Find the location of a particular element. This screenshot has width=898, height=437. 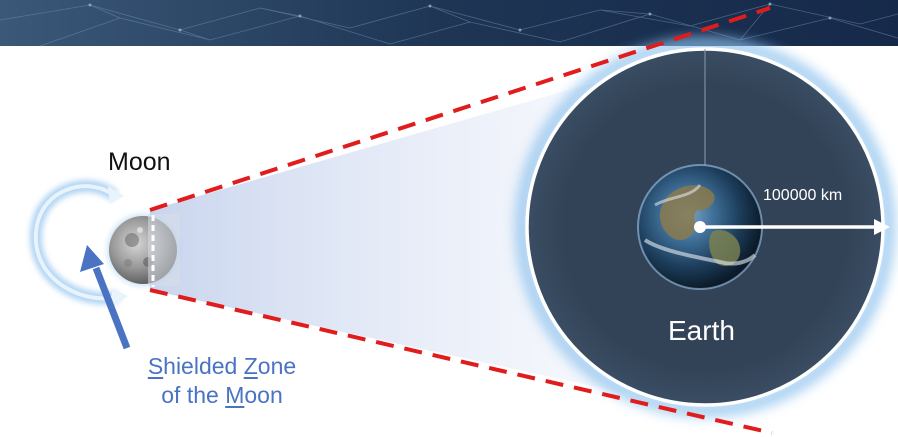

caption-text: hielded is located at coordinates (203, 366).